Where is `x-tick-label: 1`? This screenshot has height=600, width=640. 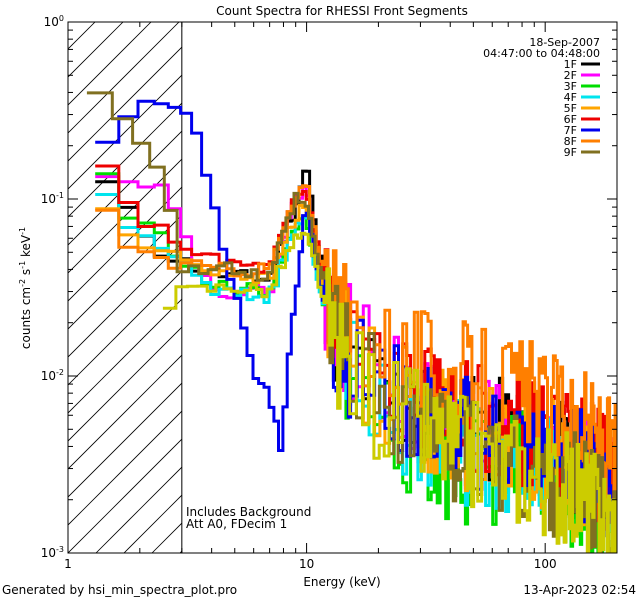
x-tick-label: 1 is located at coordinates (68, 564).